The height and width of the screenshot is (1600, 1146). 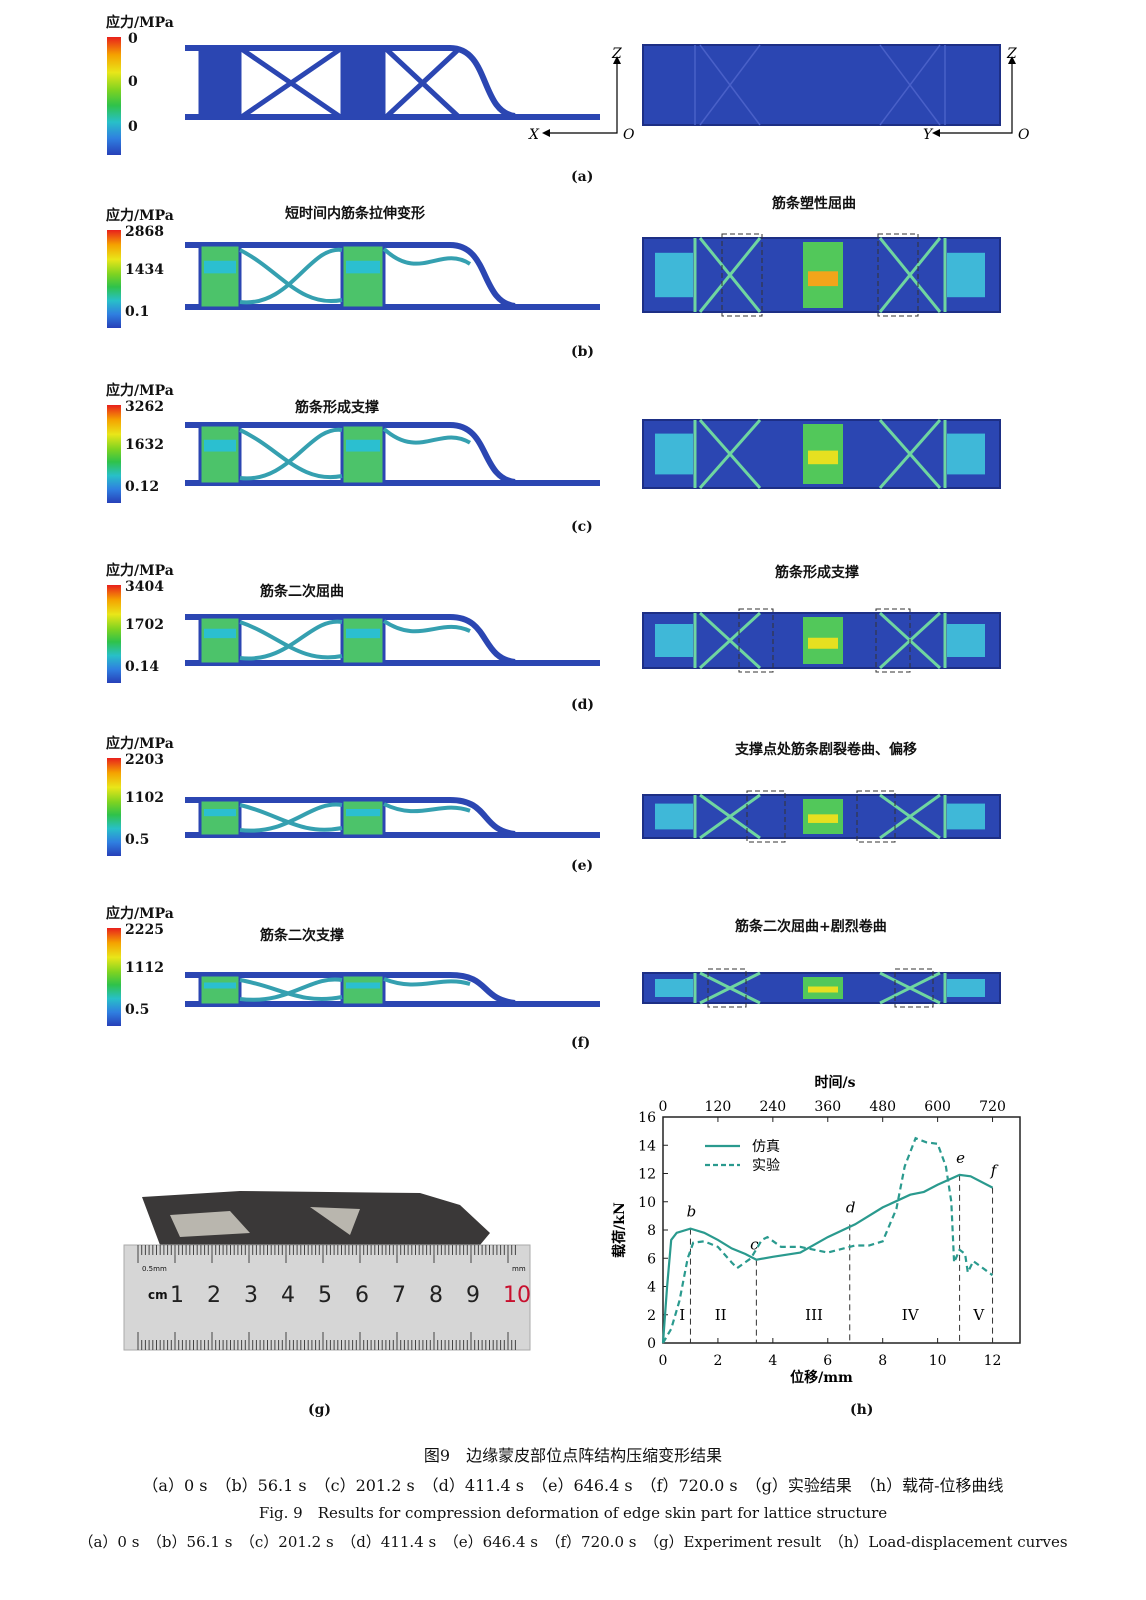 What do you see at coordinates (718, 1107) in the screenshot?
I see `x2-tick-label: 120` at bounding box center [718, 1107].